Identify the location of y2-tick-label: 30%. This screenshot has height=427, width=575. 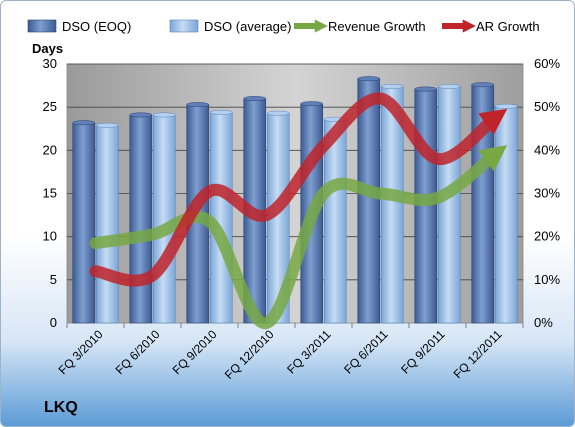
(547, 193).